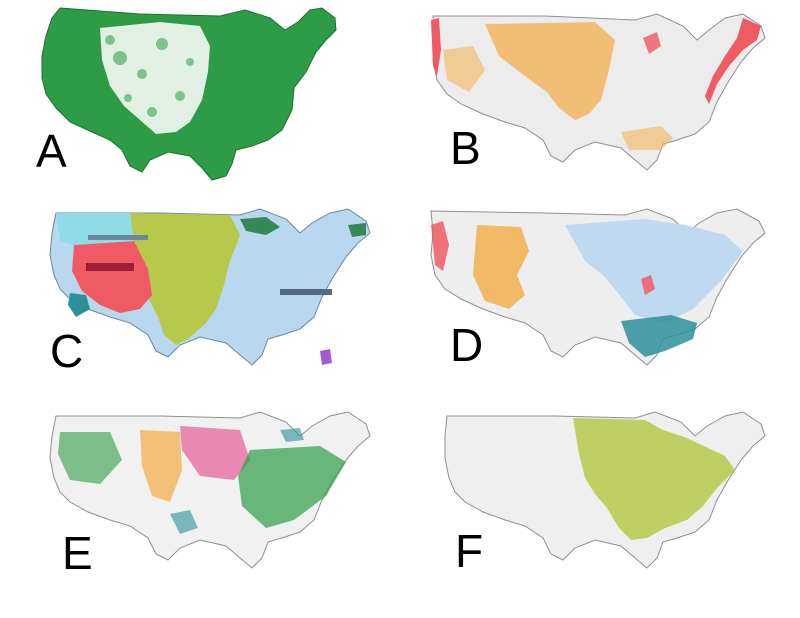  Describe the element at coordinates (215, 453) in the screenshot. I see `pink-cluster-e` at that location.